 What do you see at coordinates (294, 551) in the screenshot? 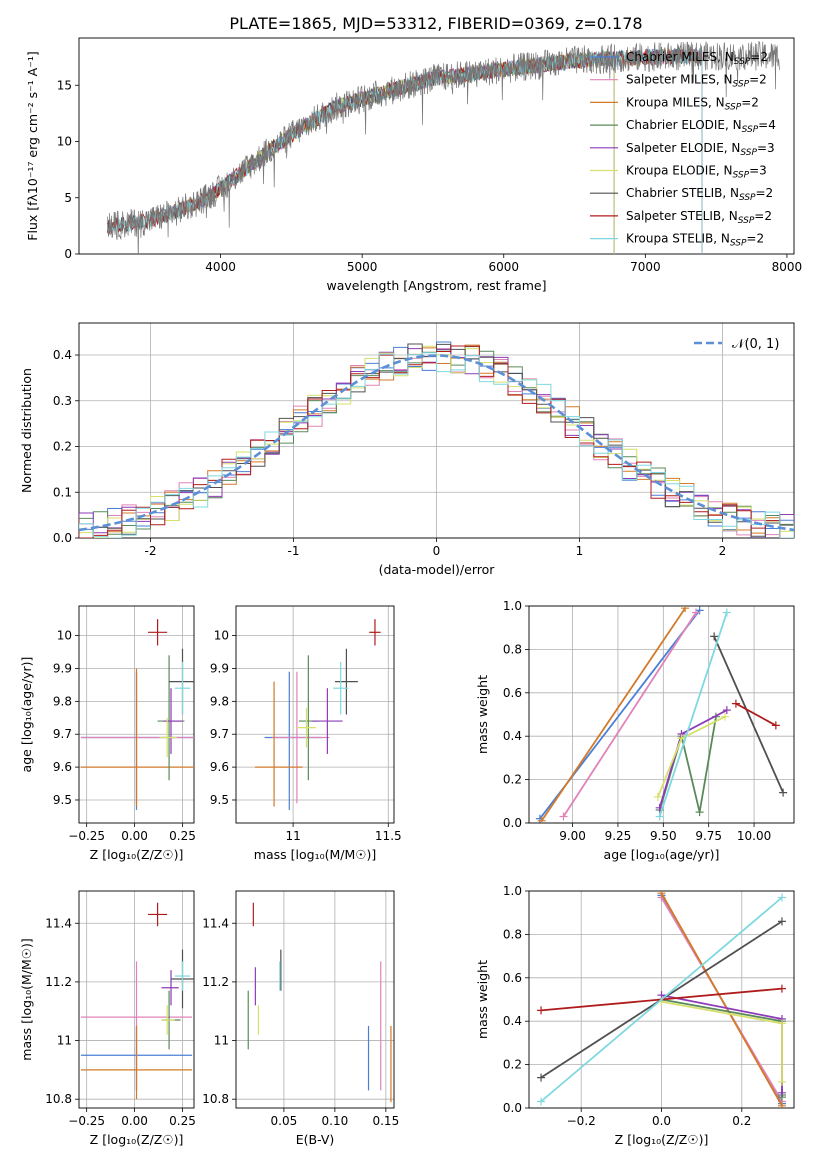
I see `x-tick-label: -1` at bounding box center [294, 551].